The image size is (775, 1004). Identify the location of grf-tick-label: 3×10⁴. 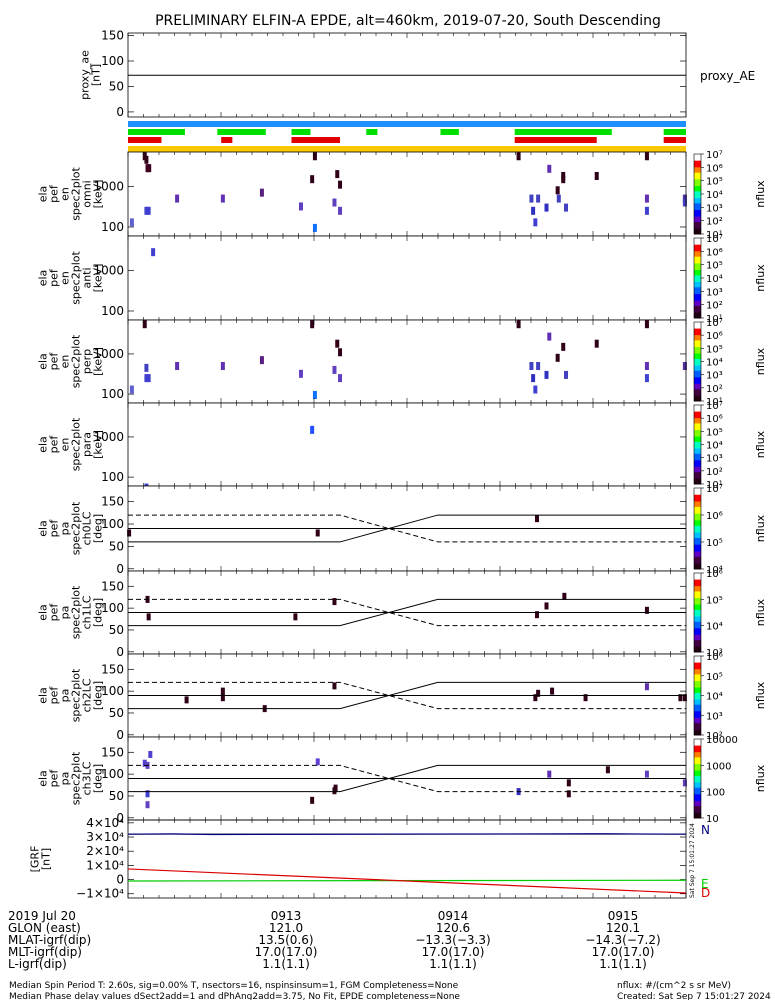
(105, 837).